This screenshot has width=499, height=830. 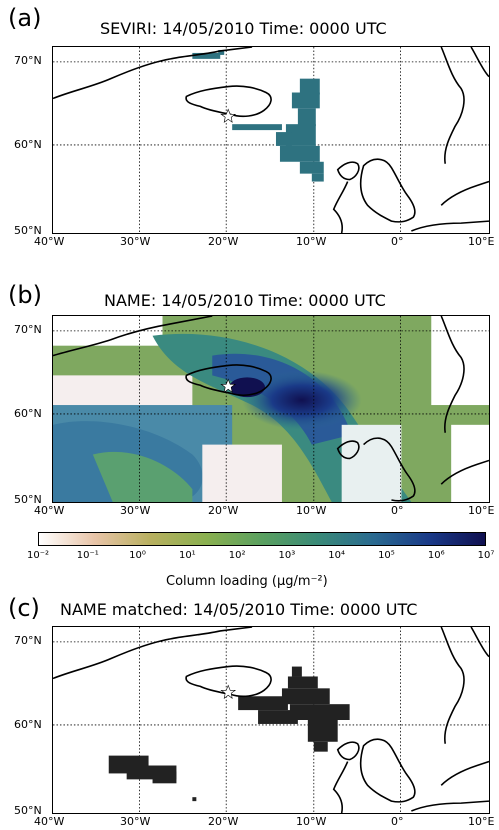 What do you see at coordinates (28, 60) in the screenshot?
I see `lat-label-a-70: 70°N` at bounding box center [28, 60].